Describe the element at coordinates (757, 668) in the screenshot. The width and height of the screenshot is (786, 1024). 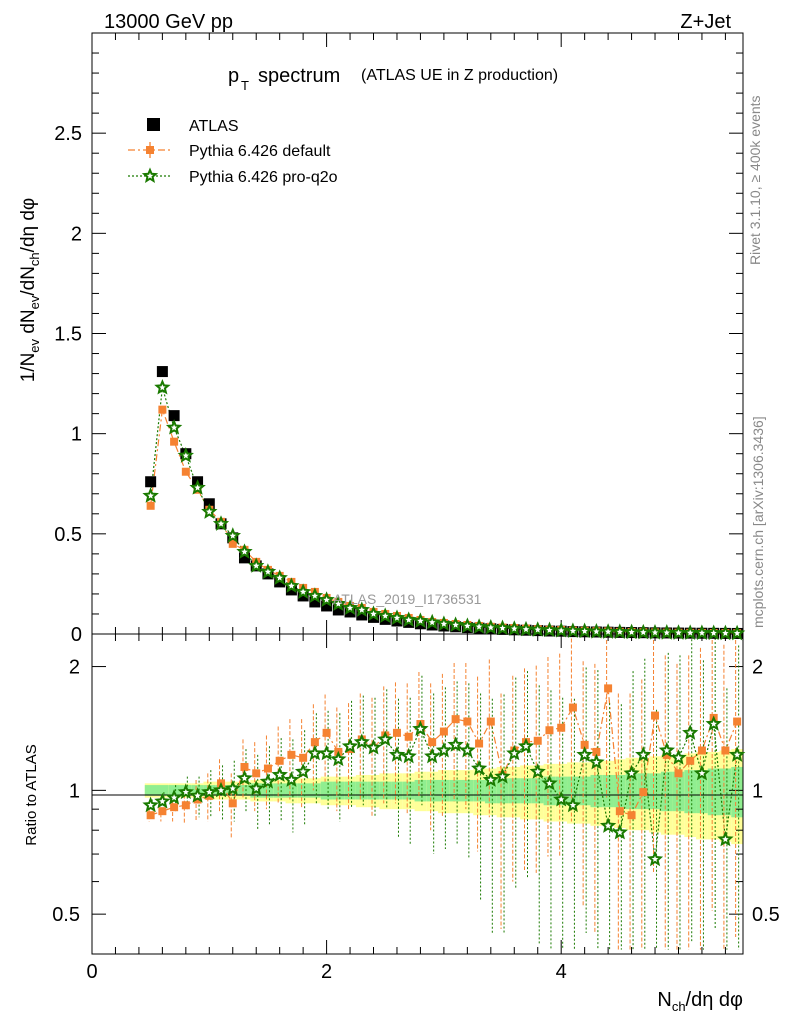
I see `ratio-y-tick-label-right: 2` at that location.